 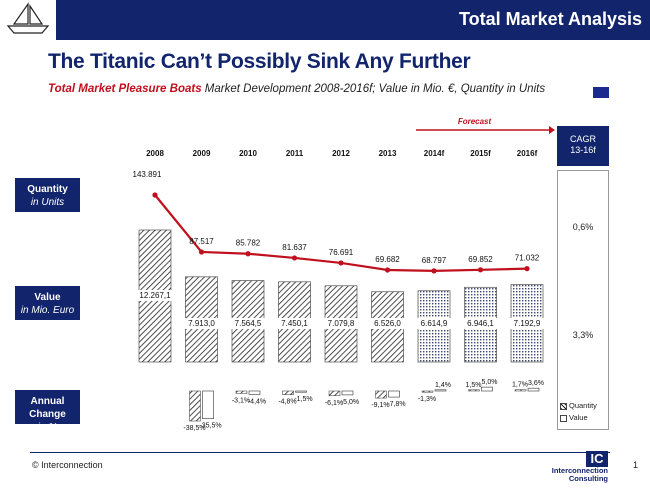 What do you see at coordinates (350, 402) in the screenshot?
I see `change-label-value: -5,0%` at bounding box center [350, 402].